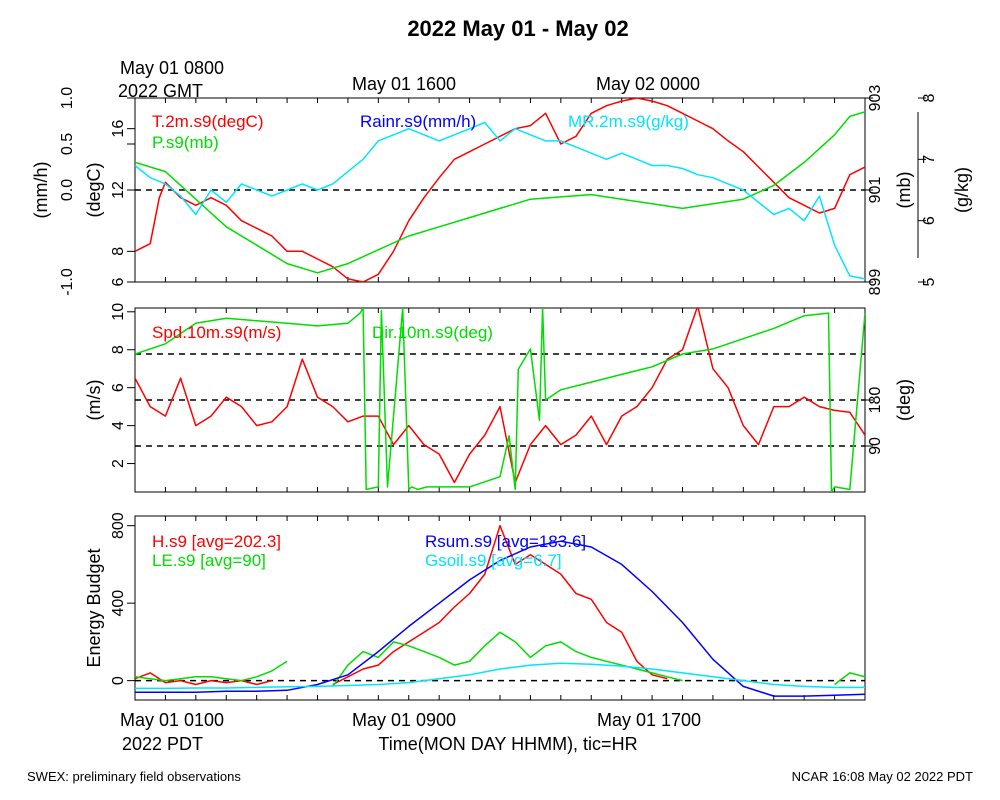  What do you see at coordinates (172, 720) in the screenshot?
I see `bottom-time-start: May 01 0100` at bounding box center [172, 720].